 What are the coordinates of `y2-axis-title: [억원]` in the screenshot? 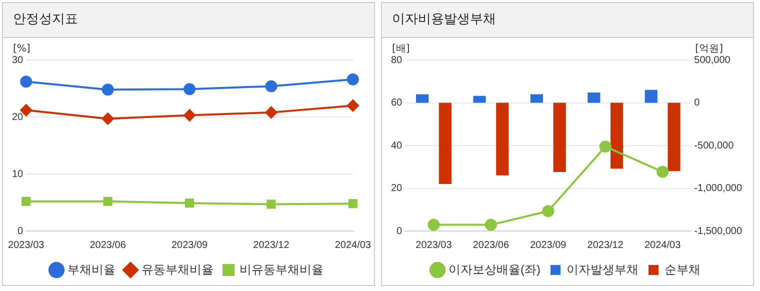 It's located at (709, 49).